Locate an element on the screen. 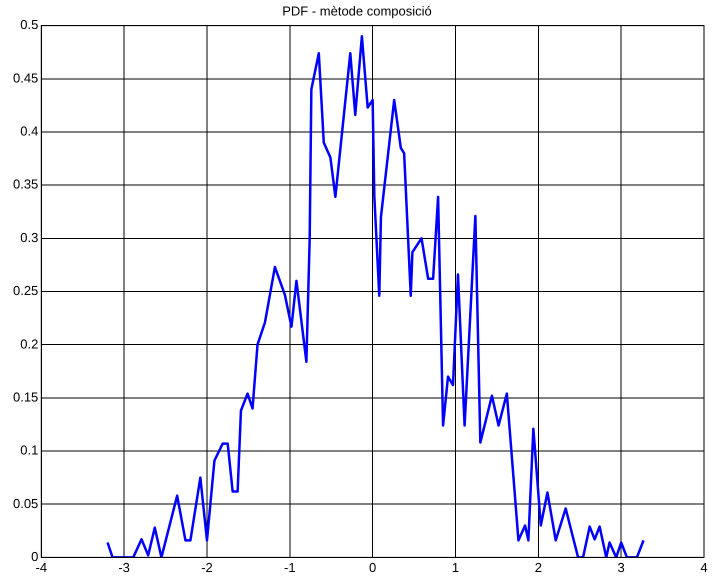 This screenshot has height=583, width=718. x-tick-label: 1 is located at coordinates (456, 567).